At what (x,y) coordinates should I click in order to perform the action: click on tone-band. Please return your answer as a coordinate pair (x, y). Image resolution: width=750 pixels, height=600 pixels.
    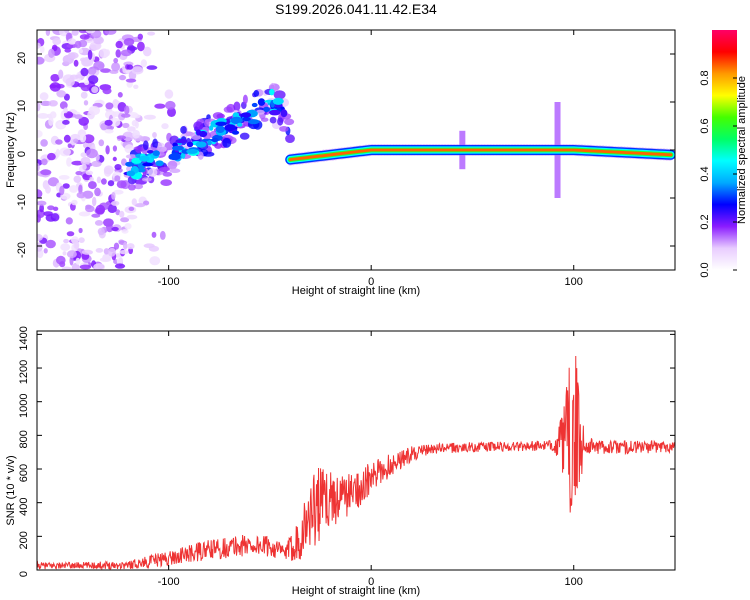
    Looking at the image, I should click on (480, 155).